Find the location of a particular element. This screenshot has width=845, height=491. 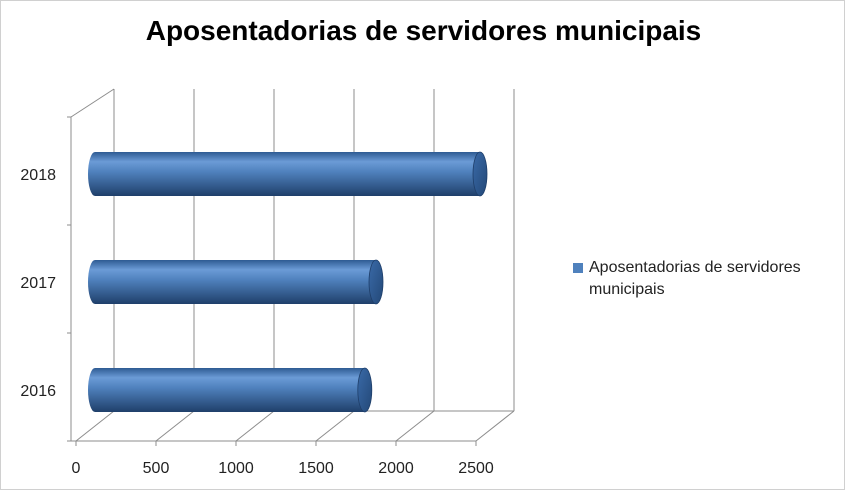

y-tick-label: 2016 is located at coordinates (38, 391).